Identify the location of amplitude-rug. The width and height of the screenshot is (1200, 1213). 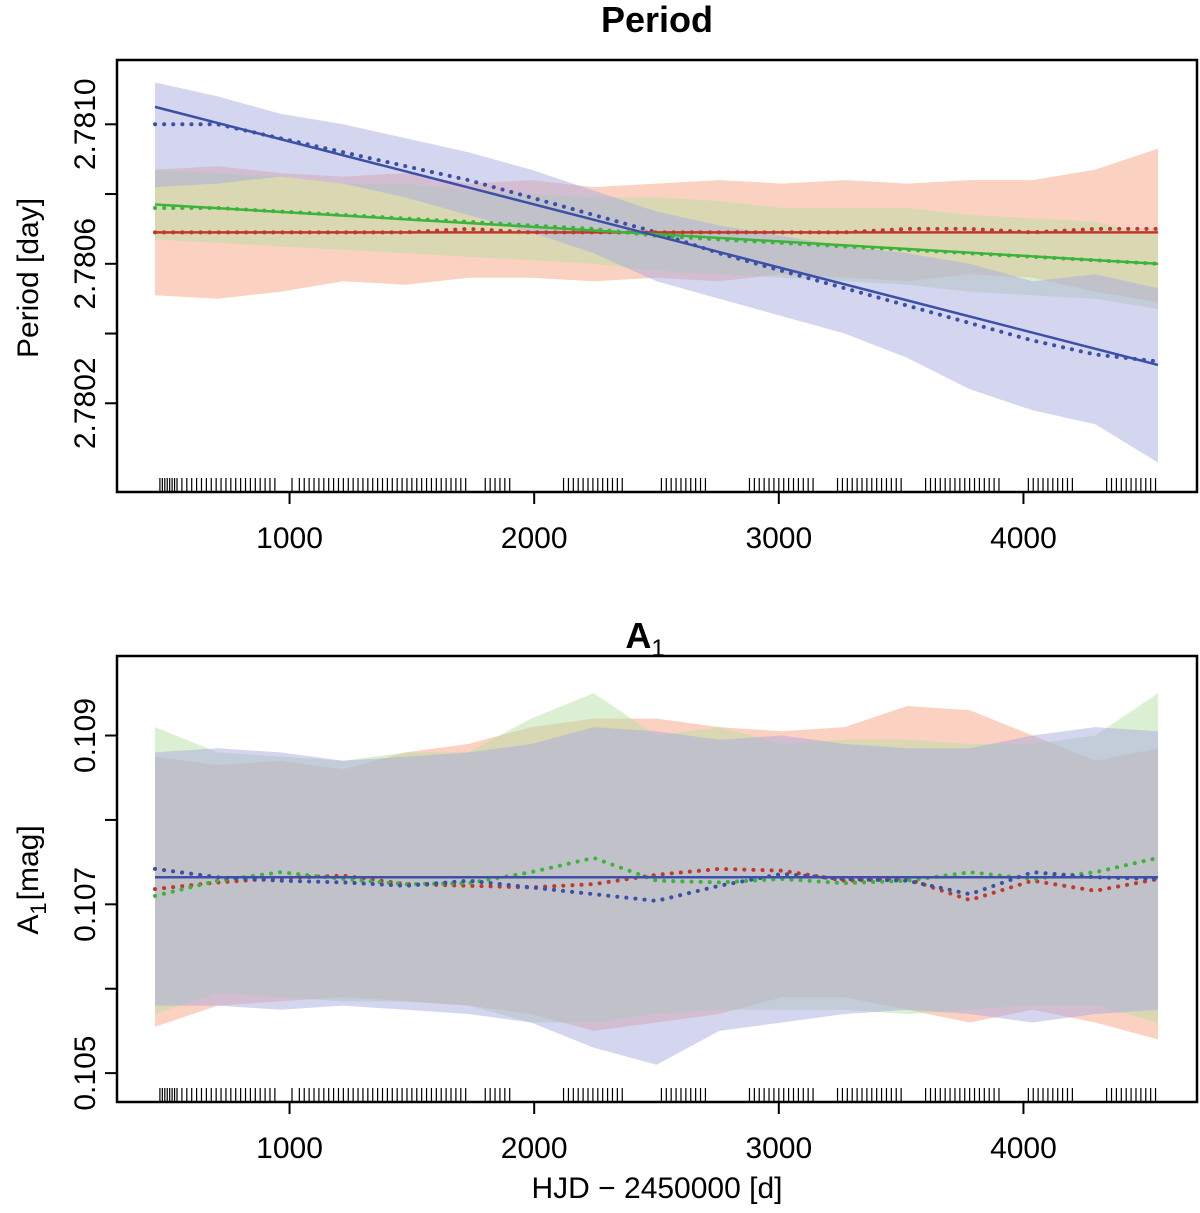
(658, 1094).